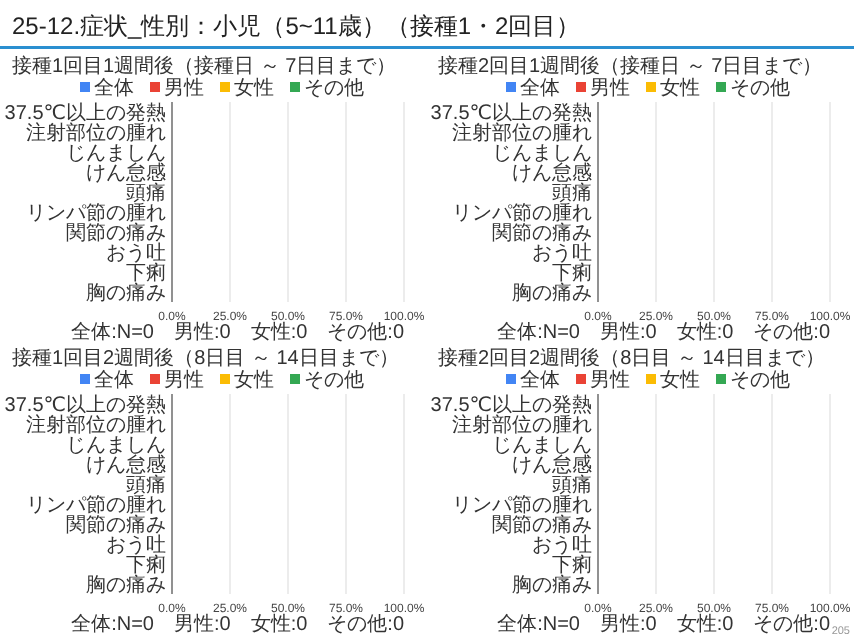 This screenshot has width=854, height=640. What do you see at coordinates (296, 26) in the screenshot?
I see `text: 25-12.症状_性別：小児（5~11歳）（接種1・2回目）` at bounding box center [296, 26].